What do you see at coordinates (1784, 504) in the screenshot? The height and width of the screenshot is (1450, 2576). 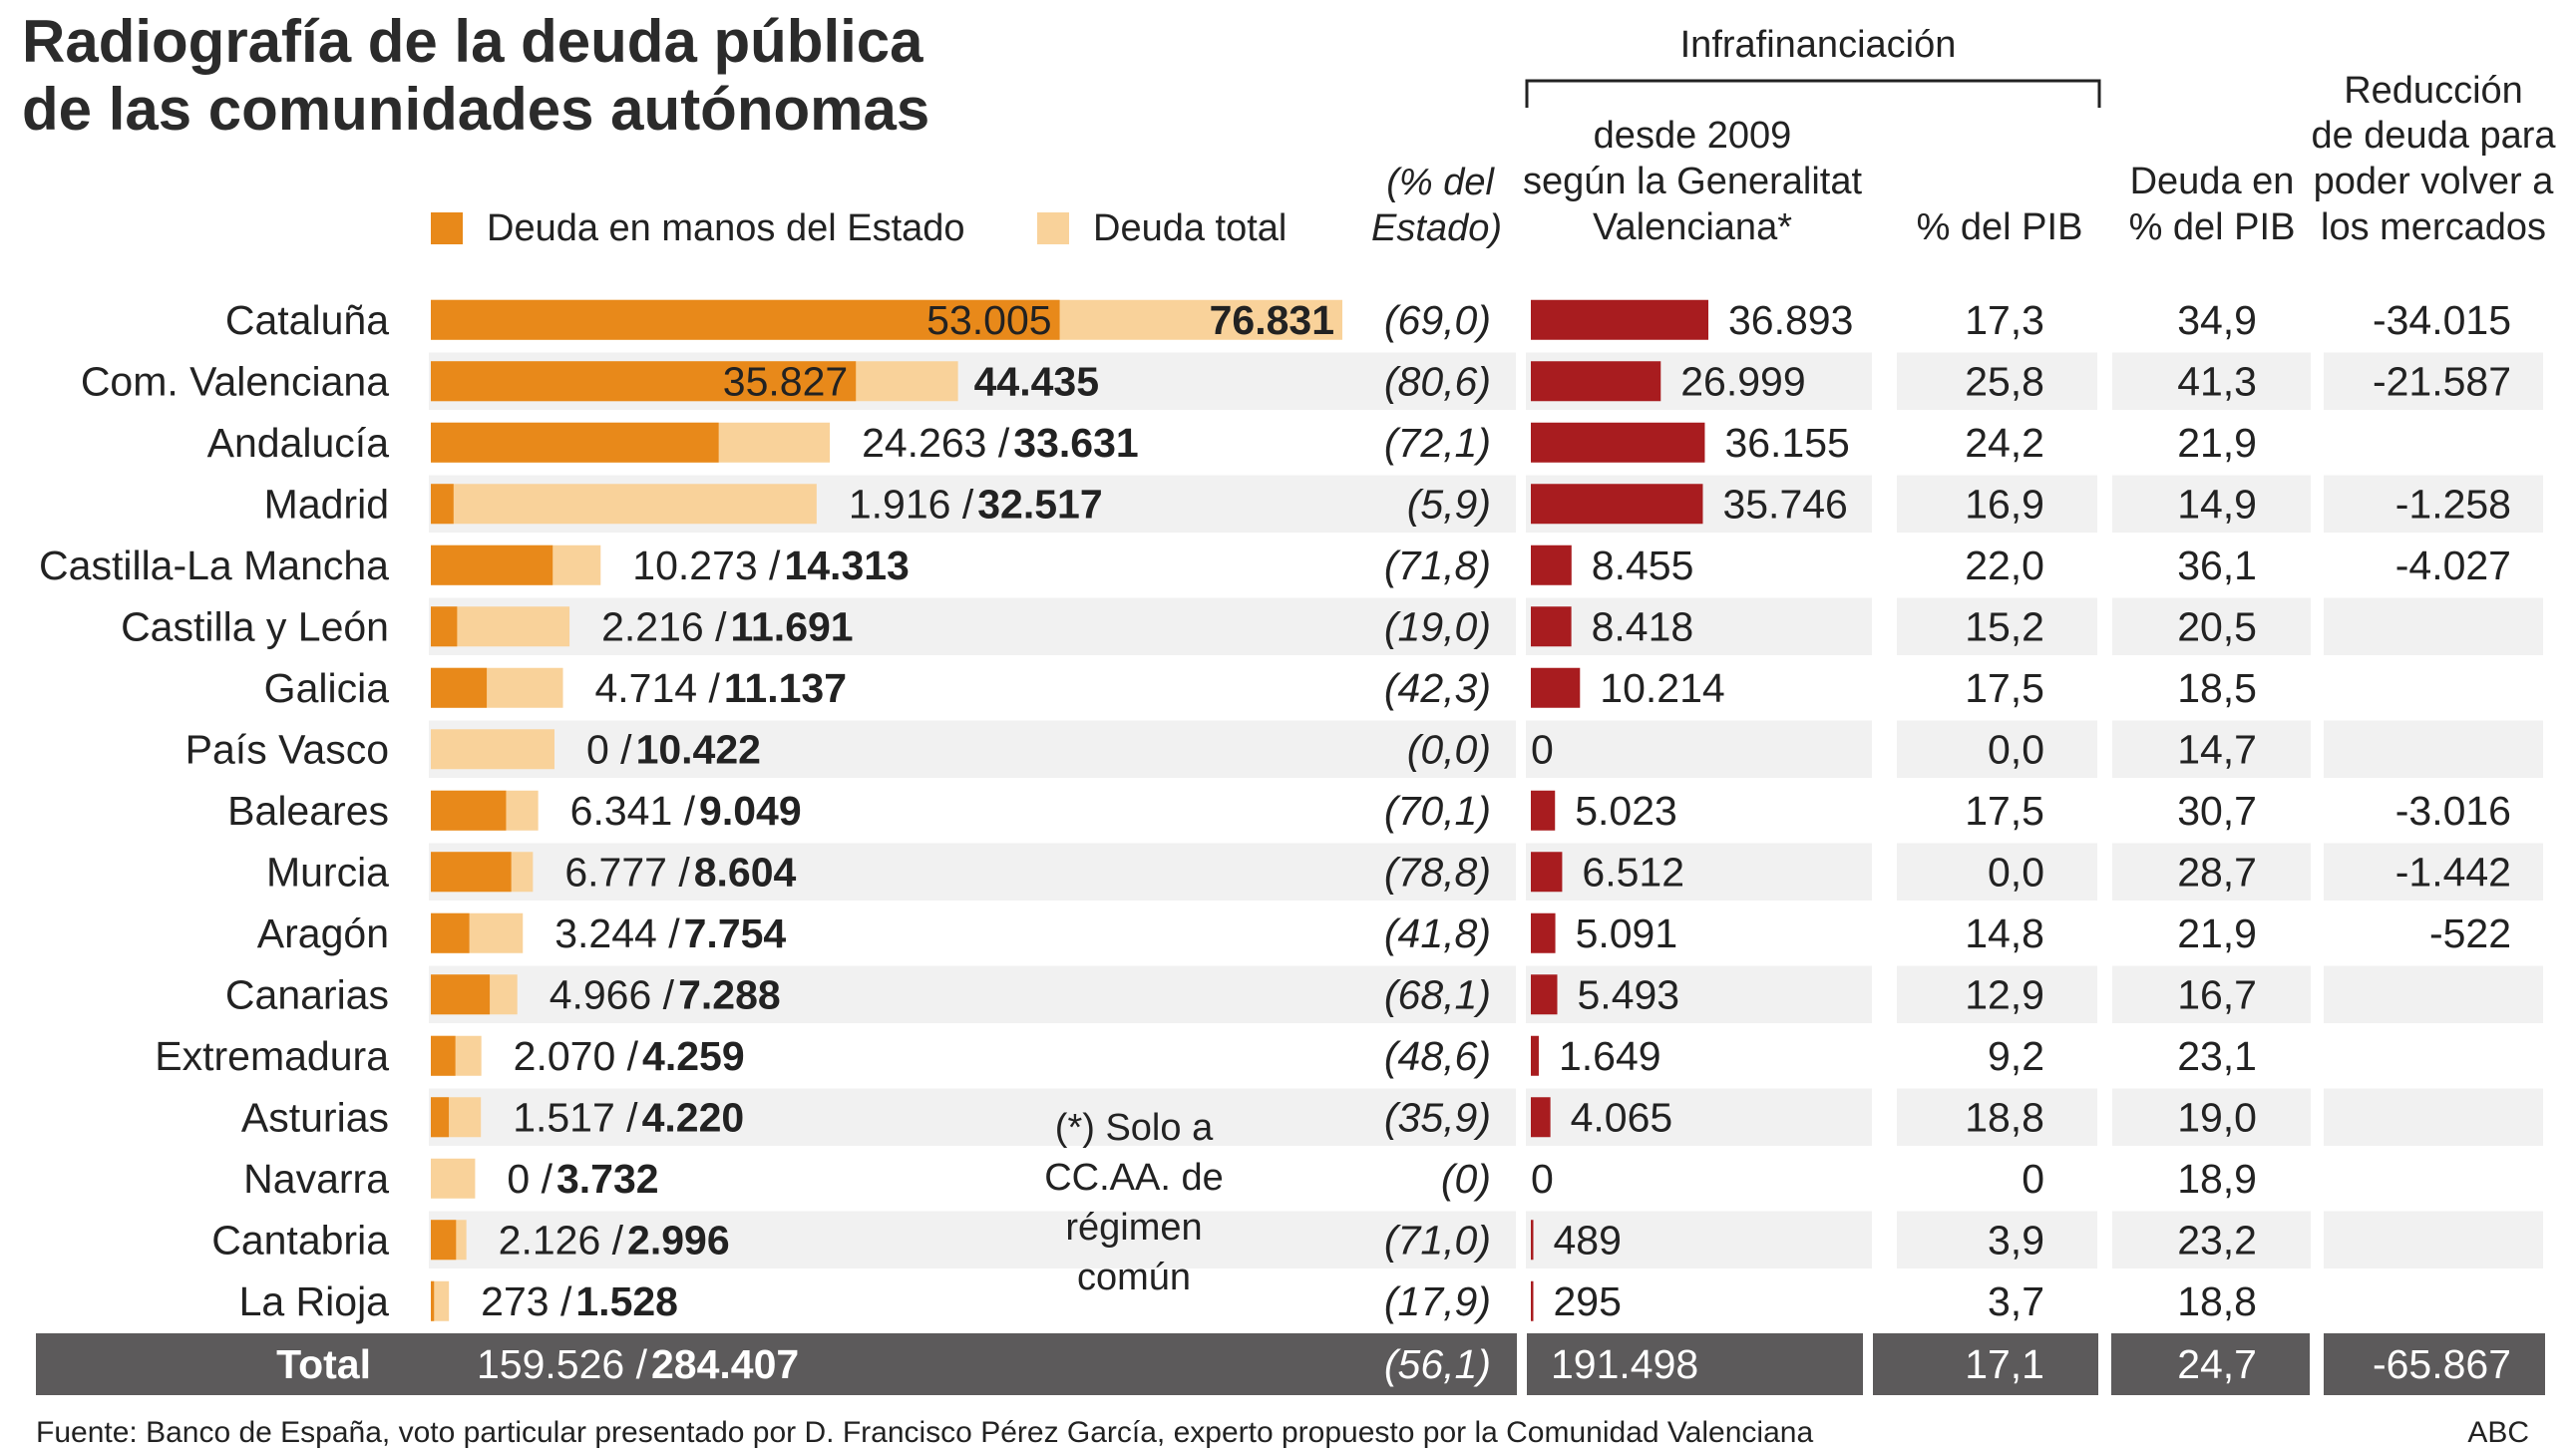 I see `value-infra: 35.746` at bounding box center [1784, 504].